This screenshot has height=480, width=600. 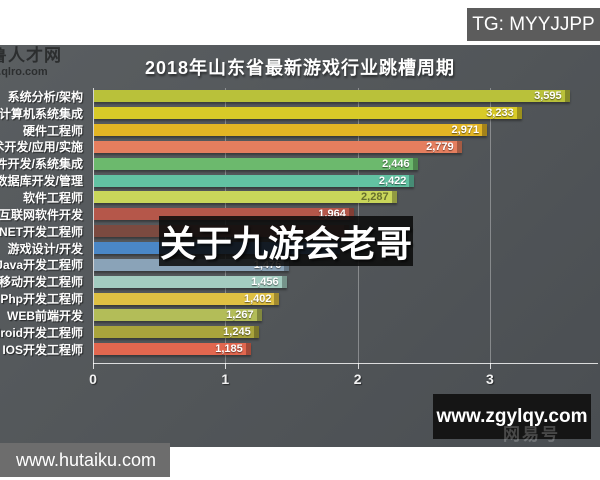 I want to click on category-label: Java开发工程师, so click(x=41, y=265).